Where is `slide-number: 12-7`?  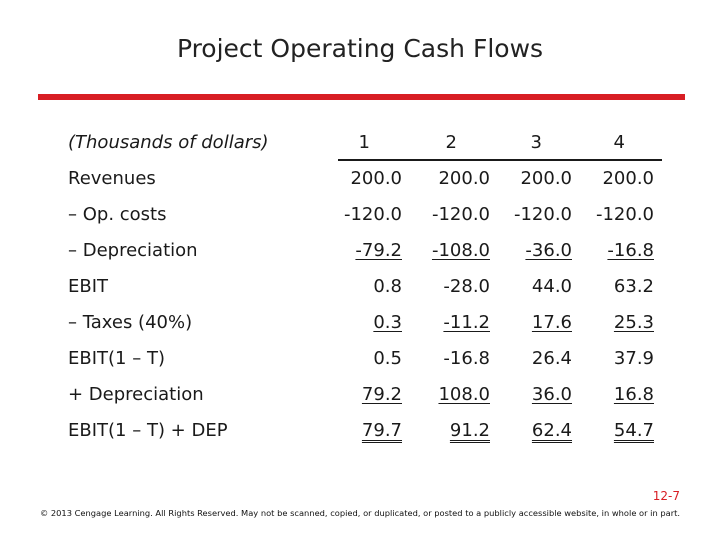 slide-number: 12-7 is located at coordinates (666, 496).